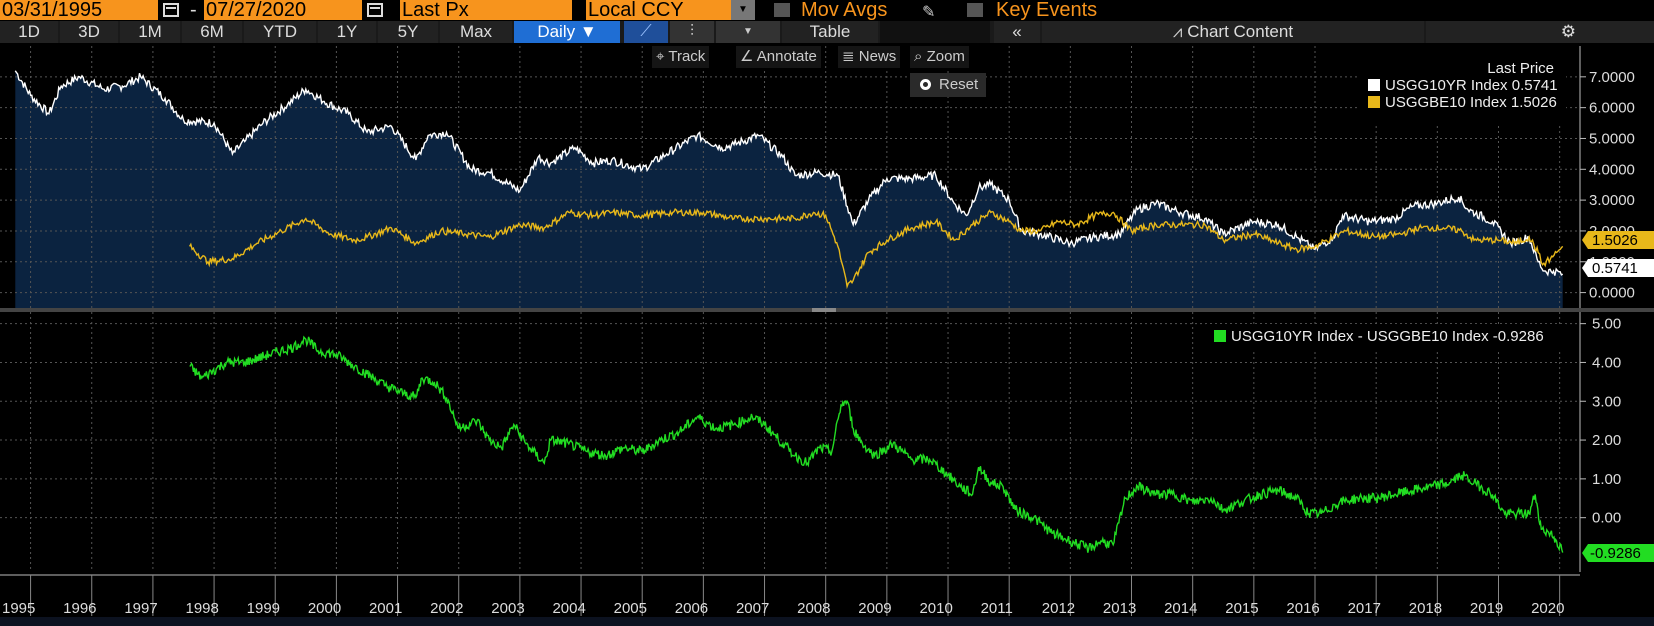 This screenshot has height=626, width=1654. Describe the element at coordinates (1606, 324) in the screenshot. I see `y-tick-label: 5.00` at that location.